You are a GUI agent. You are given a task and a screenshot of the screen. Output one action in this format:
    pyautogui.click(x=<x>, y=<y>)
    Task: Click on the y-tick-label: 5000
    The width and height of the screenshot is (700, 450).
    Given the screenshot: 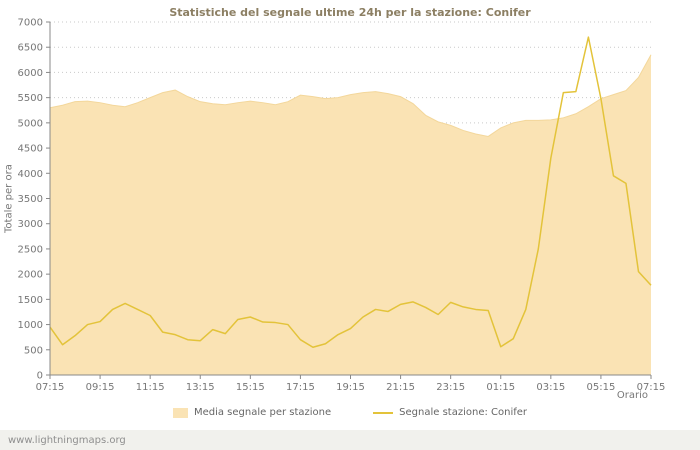 What is the action you would take?
    pyautogui.click(x=30, y=123)
    